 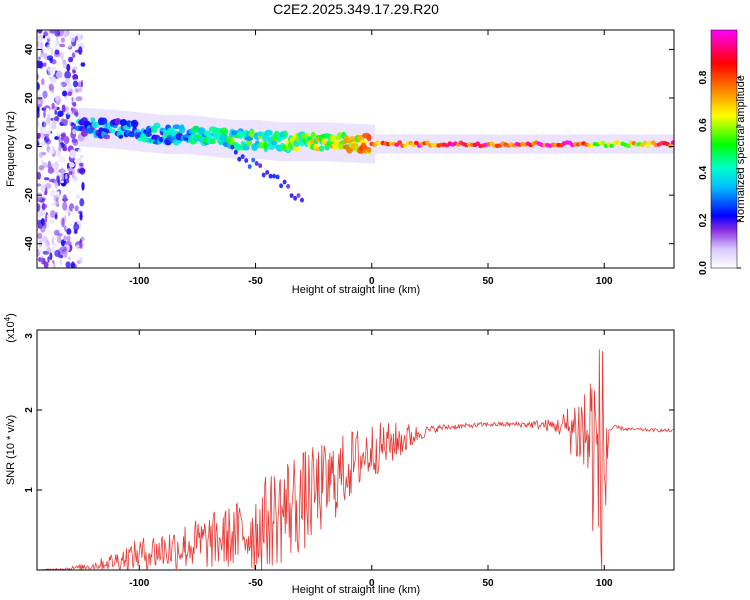 What do you see at coordinates (703, 172) in the screenshot?
I see `colorbar-tick-label: 0.4` at bounding box center [703, 172].